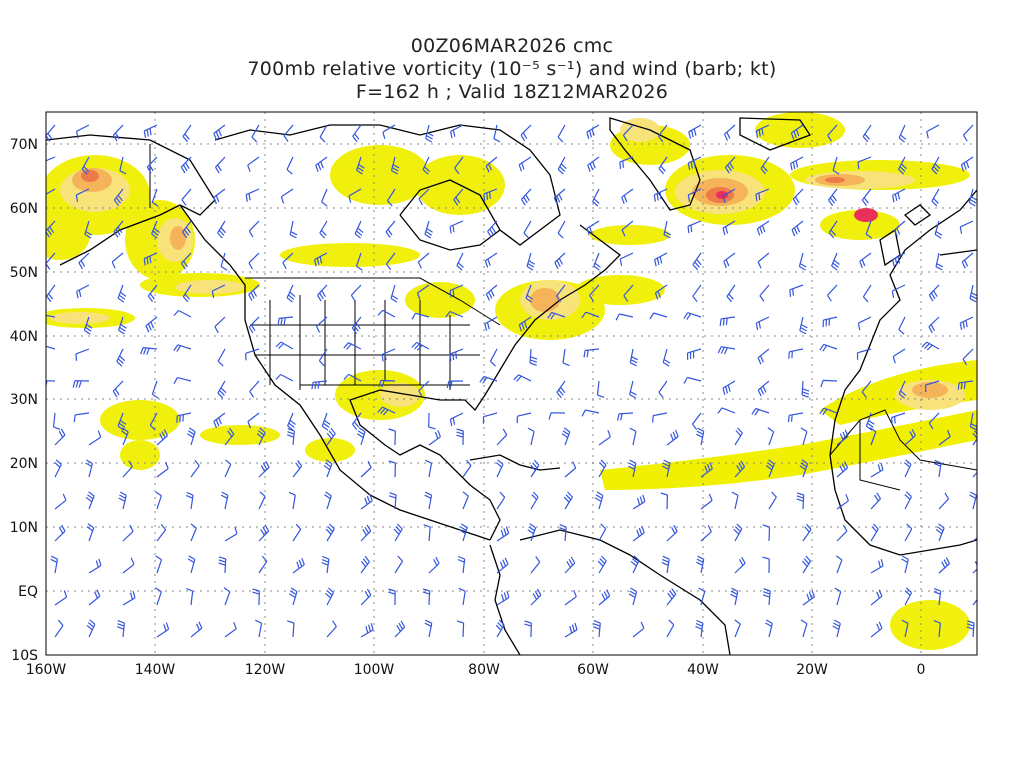 This screenshot has width=1024, height=768. I want to click on latitude-labels: 70N 60N 50N 40N 30N 20N 10N EQ 10S, so click(24, 400).